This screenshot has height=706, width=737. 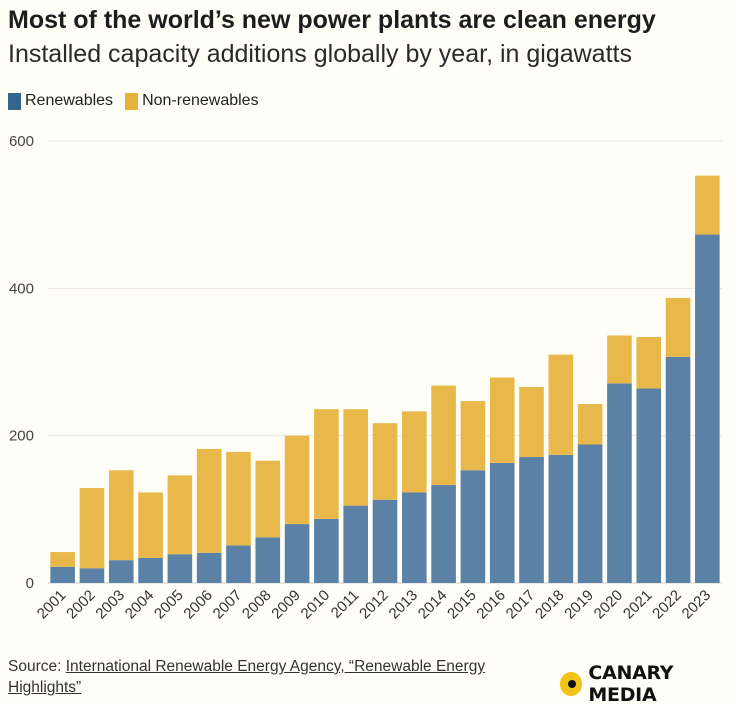 I want to click on x-tick-label: 2017, so click(x=521, y=605).